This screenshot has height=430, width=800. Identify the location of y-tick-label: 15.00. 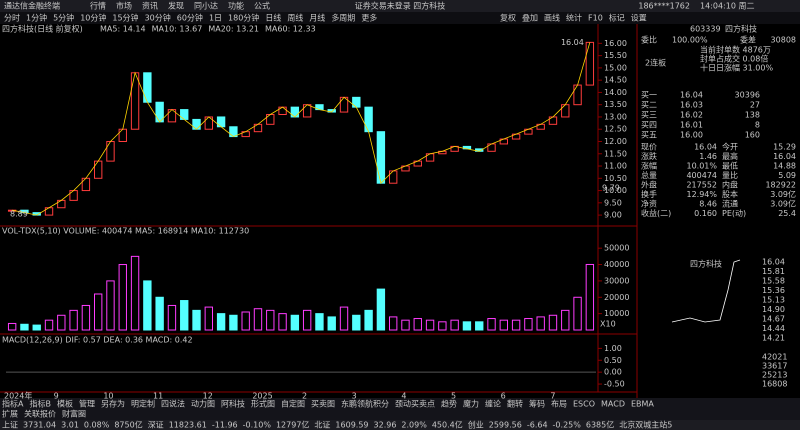
(615, 67).